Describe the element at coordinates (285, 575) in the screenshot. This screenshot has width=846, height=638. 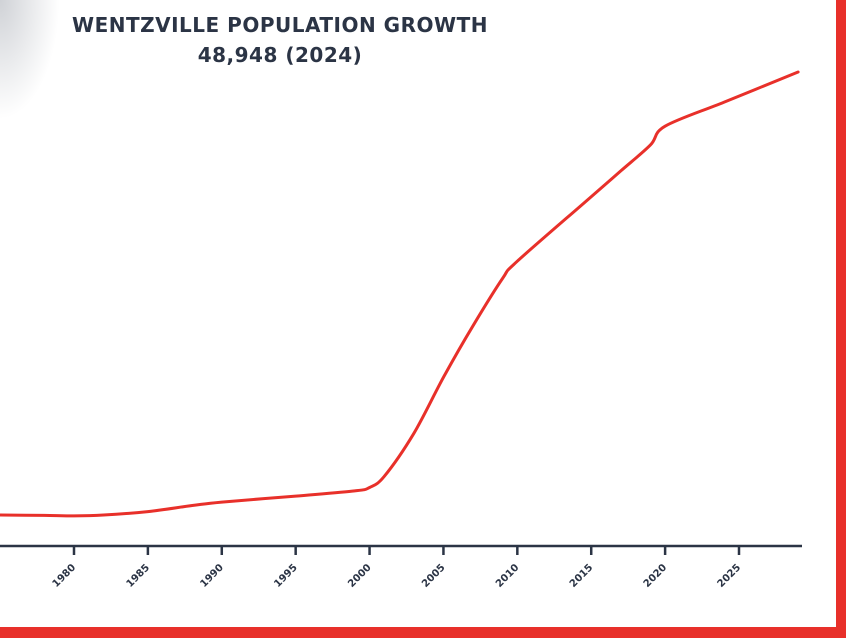
I see `x-tick-label-1995: 1995` at that location.